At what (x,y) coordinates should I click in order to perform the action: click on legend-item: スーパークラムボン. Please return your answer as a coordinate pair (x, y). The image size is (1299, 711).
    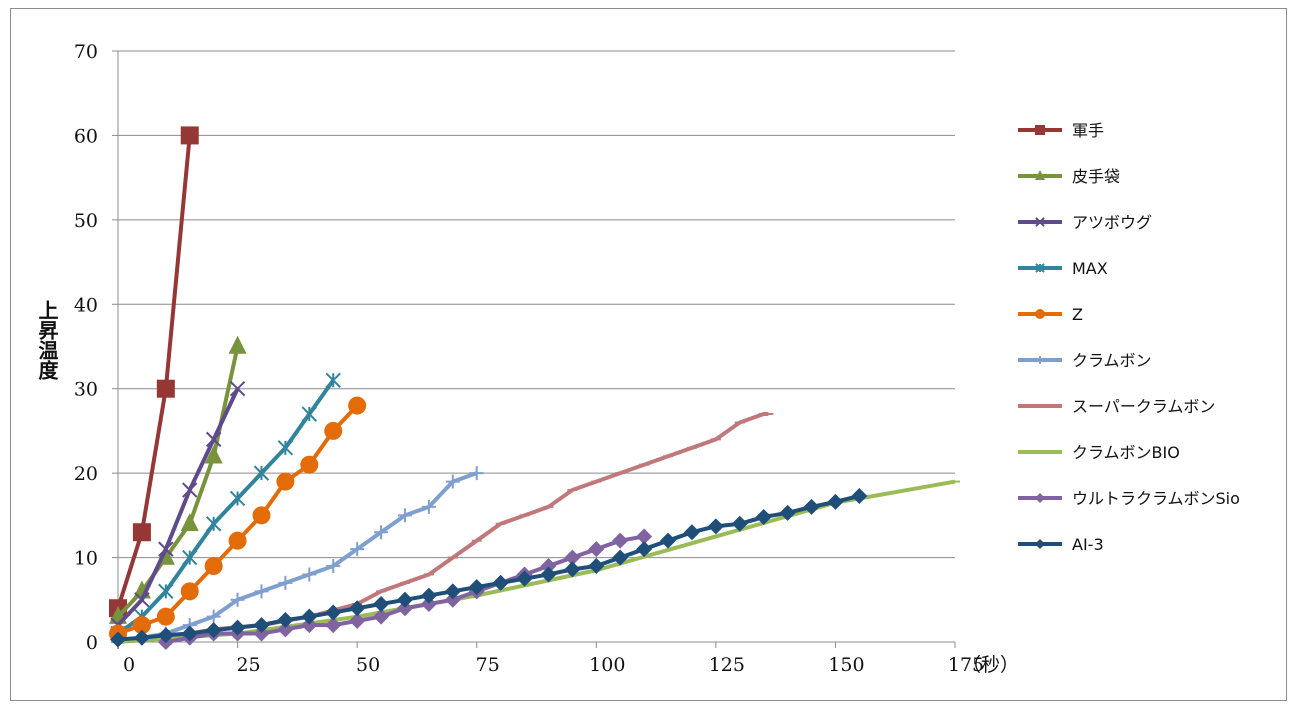
    Looking at the image, I should click on (1116, 406).